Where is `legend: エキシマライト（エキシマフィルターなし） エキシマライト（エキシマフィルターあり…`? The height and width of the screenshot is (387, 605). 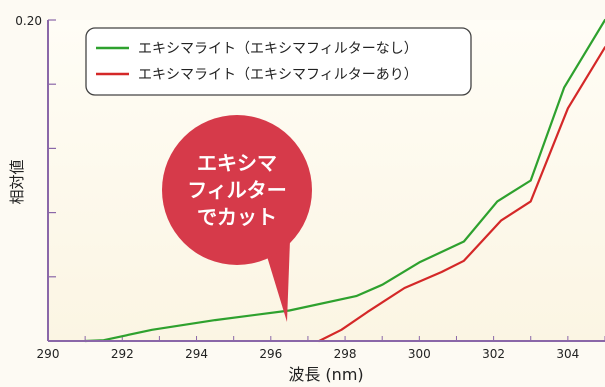 legend: エキシマライト（エキシマフィルターなし） エキシマライト（エキシマフィルターあり… is located at coordinates (278, 61).